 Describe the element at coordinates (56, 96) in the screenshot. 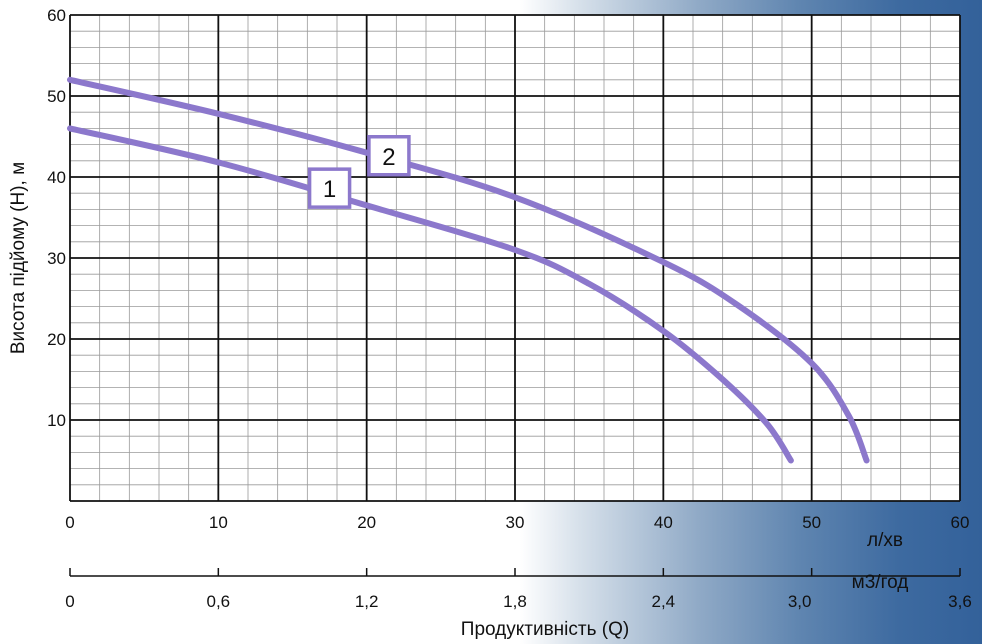

I see `y-tick-label: 50` at that location.